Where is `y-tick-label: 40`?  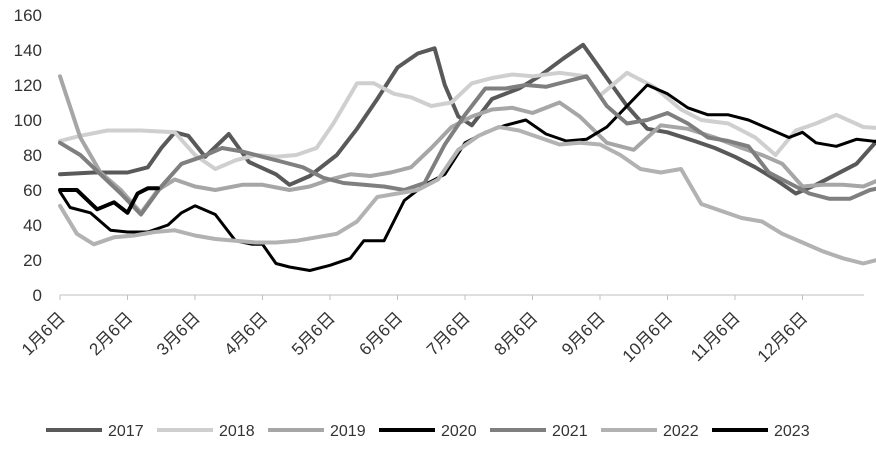
y-tick-label: 40 is located at coordinates (32, 225).